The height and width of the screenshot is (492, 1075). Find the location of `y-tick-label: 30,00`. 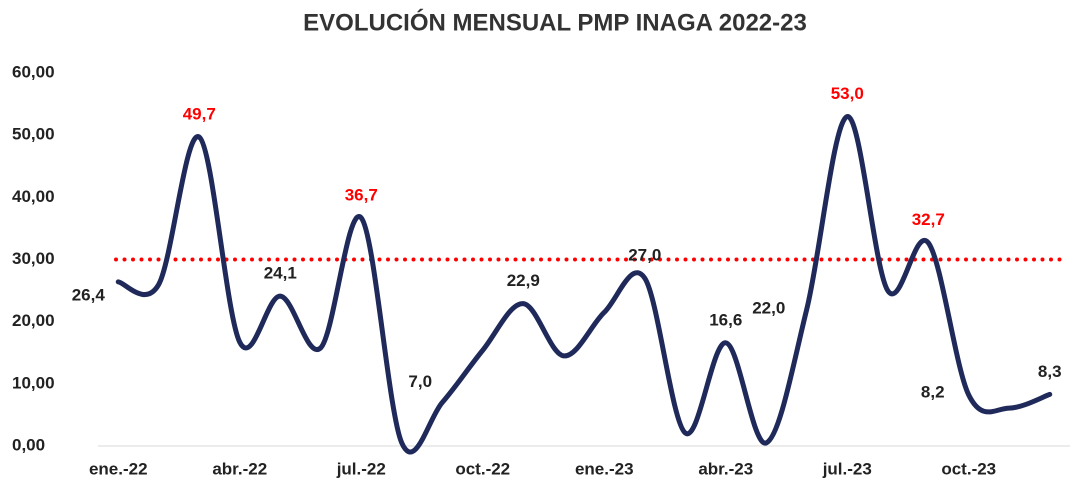

y-tick-label: 30,00 is located at coordinates (33, 258).